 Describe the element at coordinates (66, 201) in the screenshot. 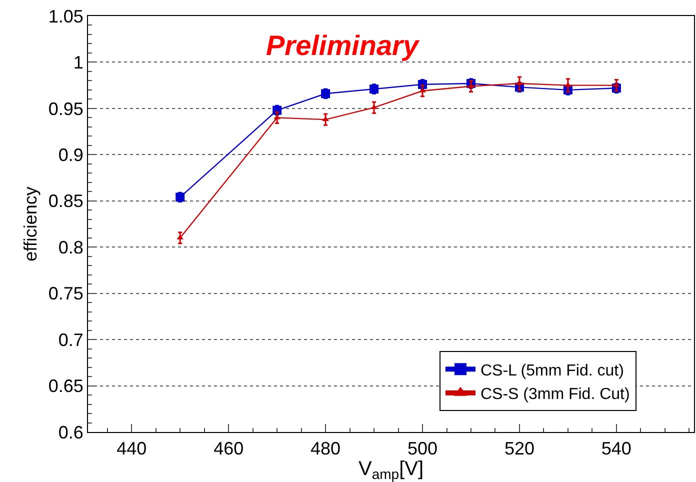

I see `y-tick-label: 0.85` at that location.